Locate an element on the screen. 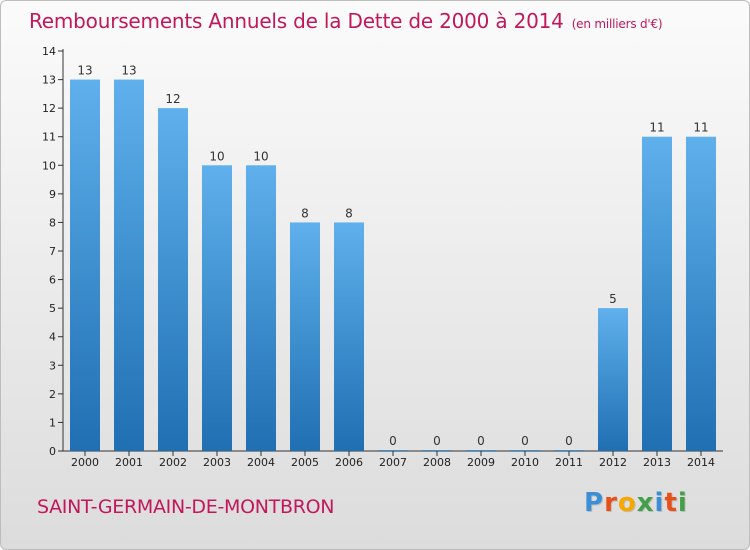 This screenshot has width=750, height=550. x-tick-label: 2010 is located at coordinates (525, 462).